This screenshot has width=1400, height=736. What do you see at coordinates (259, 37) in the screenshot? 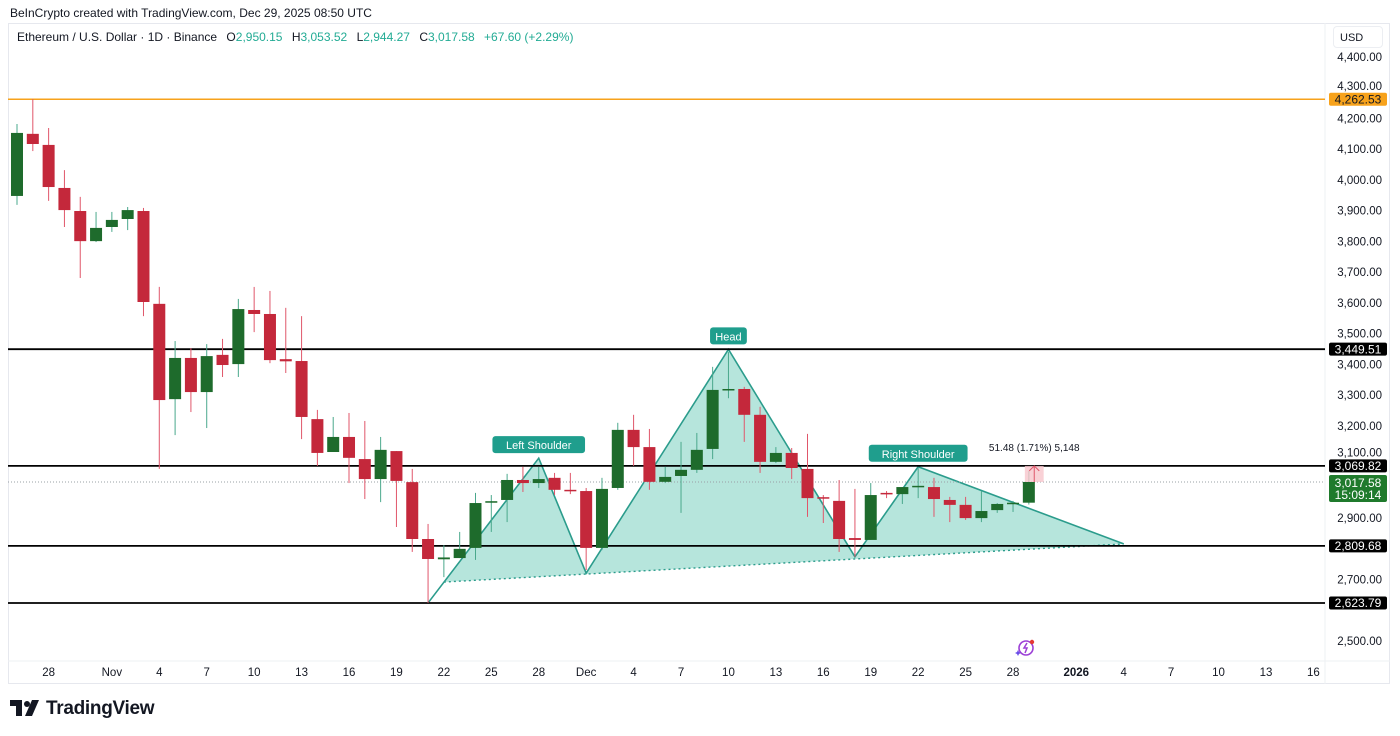
I see `open-value: 2,950.15` at bounding box center [259, 37].